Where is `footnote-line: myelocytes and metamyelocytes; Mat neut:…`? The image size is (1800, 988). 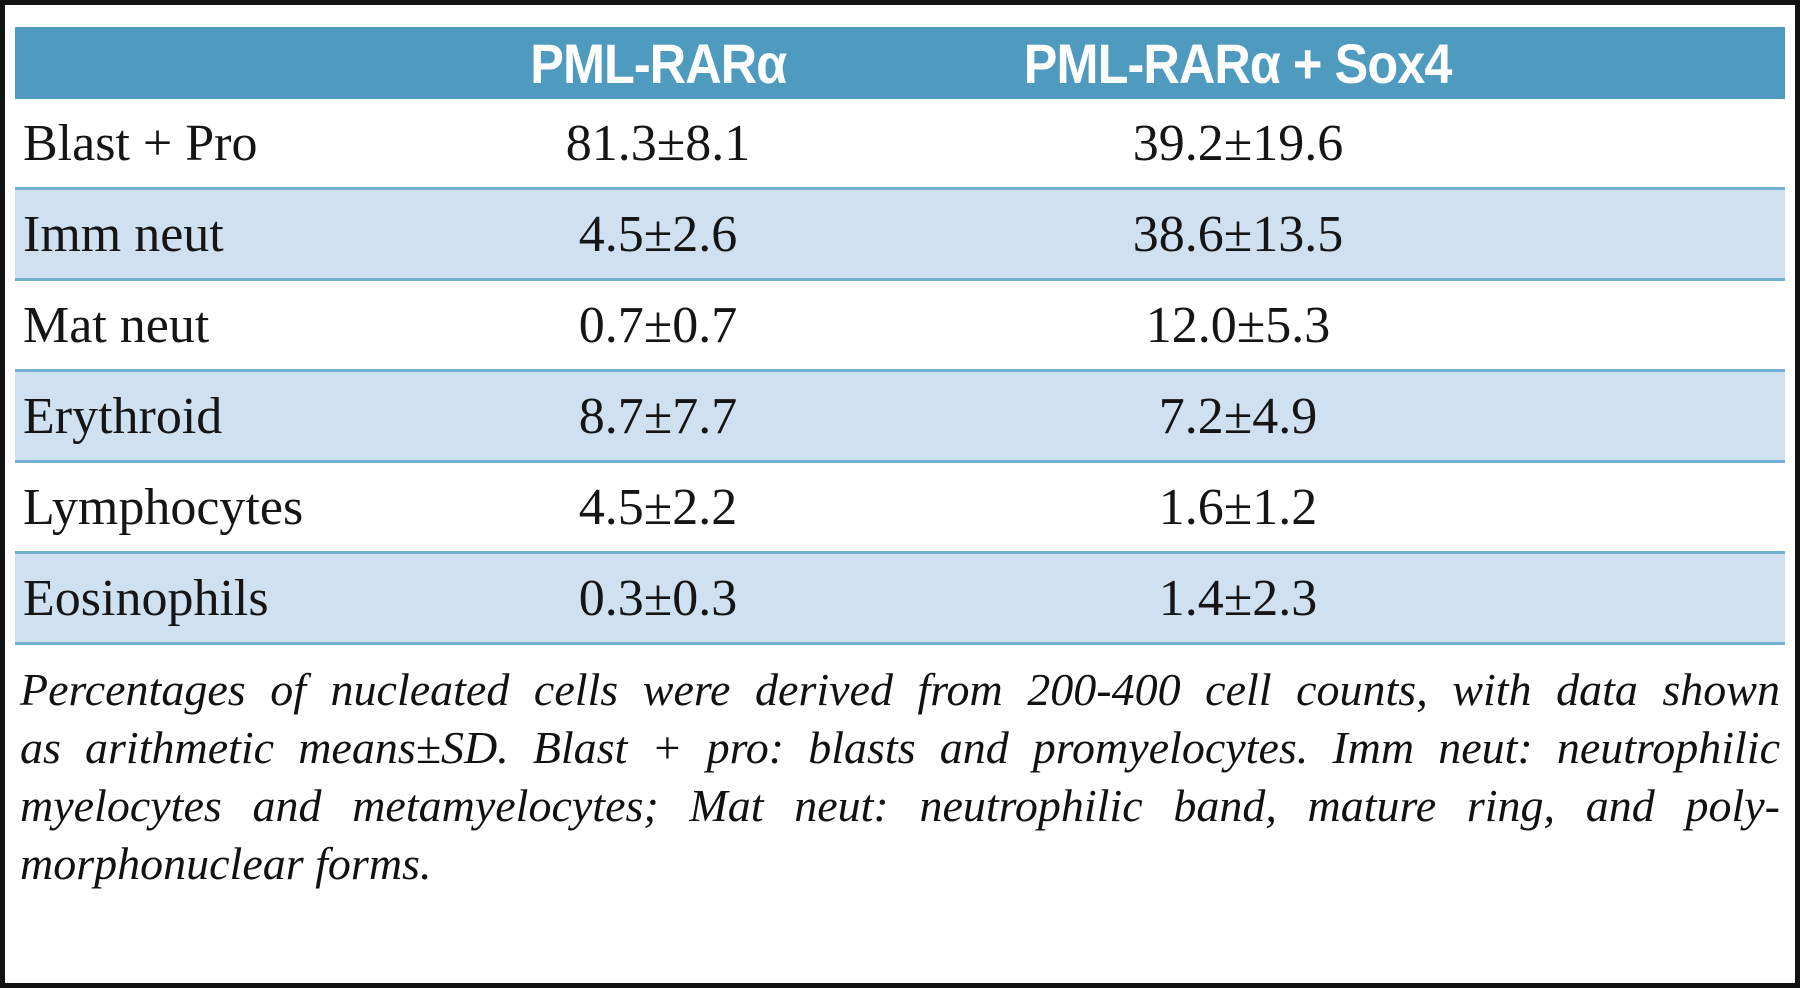 footnote-line: myelocytes and metamyelocytes; Mat neut:… is located at coordinates (900, 805).